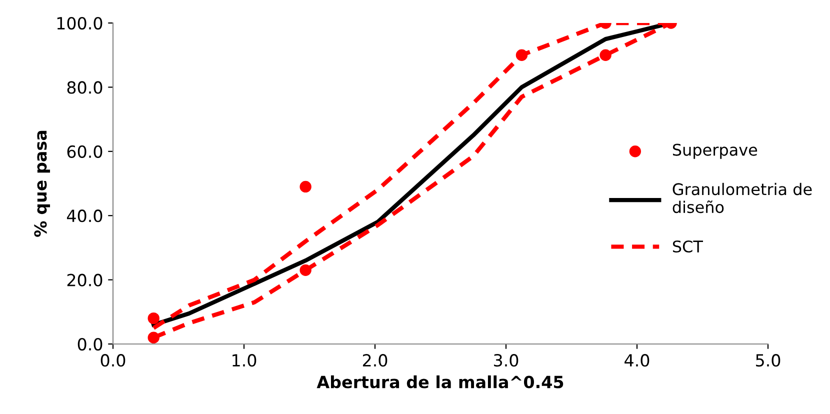  Describe the element at coordinates (84, 87) in the screenshot. I see `y-tick-label: 80.0` at that location.